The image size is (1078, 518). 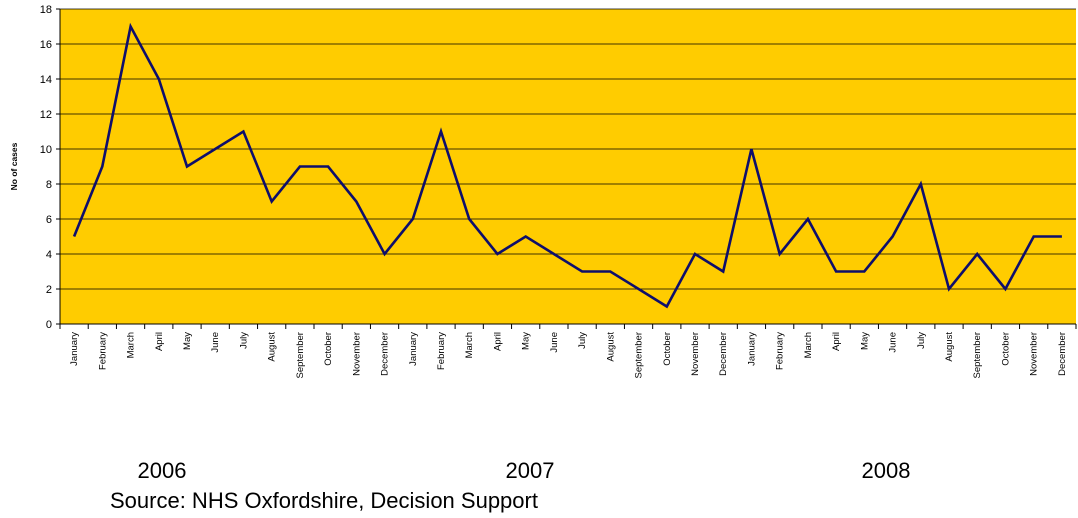 I want to click on year-label-2006: 2006, so click(x=162, y=470).